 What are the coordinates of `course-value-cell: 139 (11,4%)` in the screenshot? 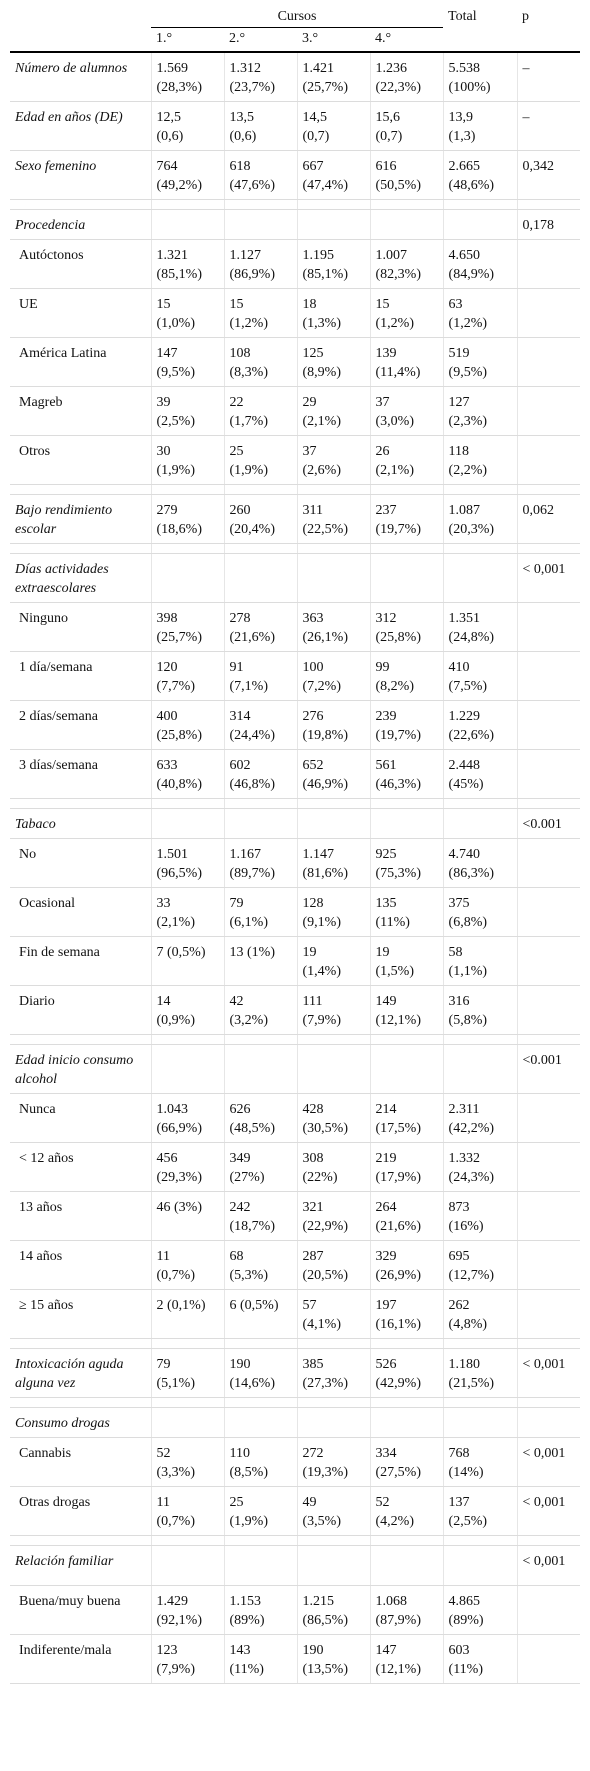 It's located at (407, 362).